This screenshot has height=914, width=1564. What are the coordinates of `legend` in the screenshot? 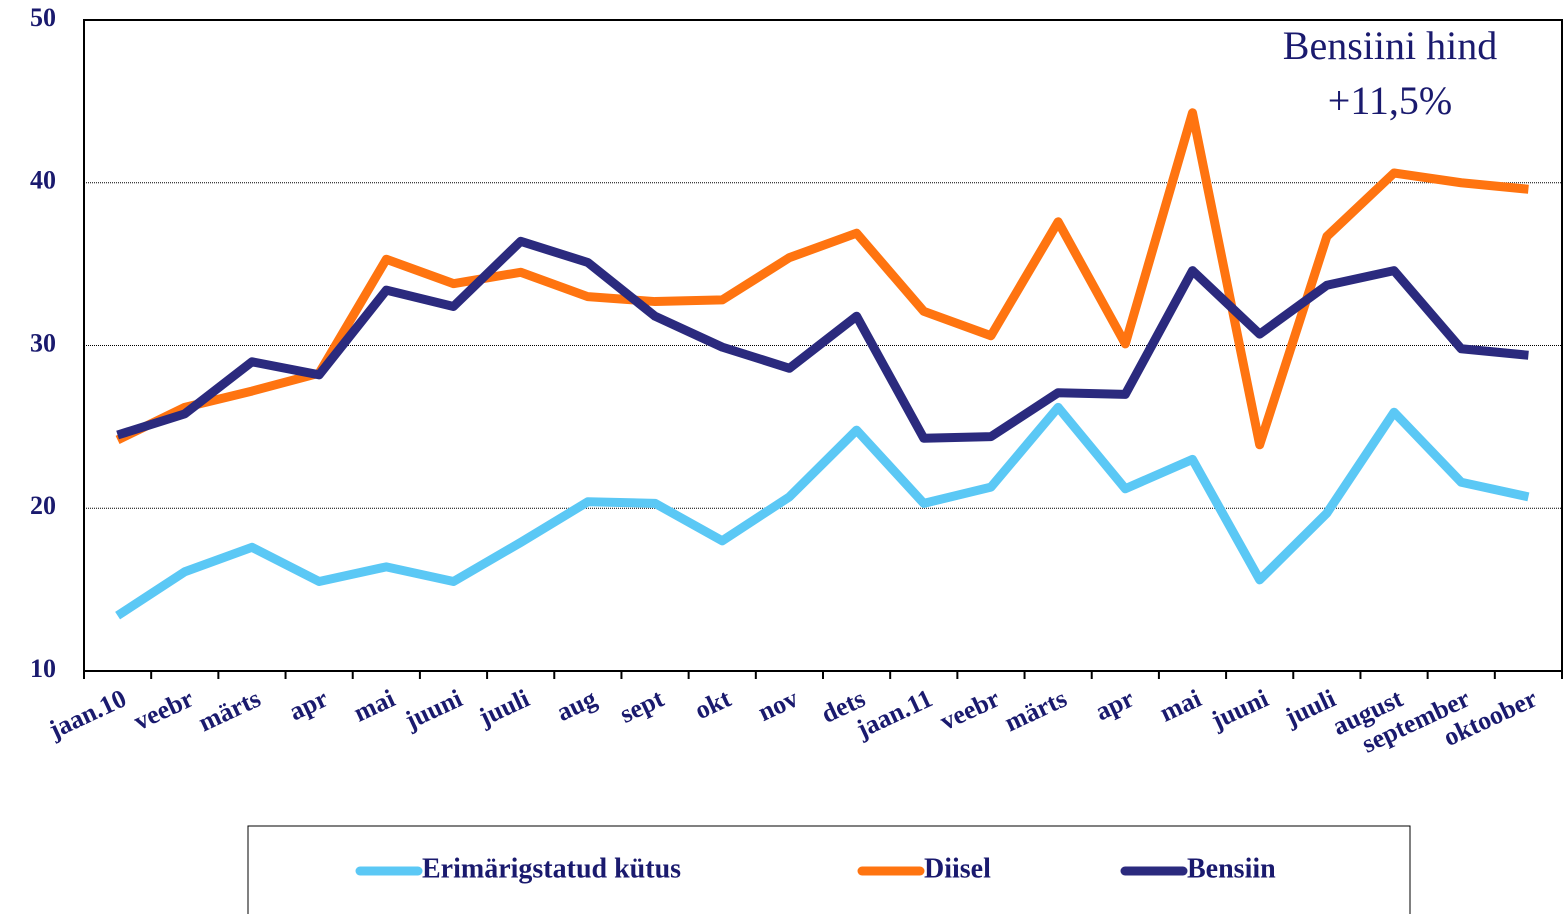 It's located at (829, 869).